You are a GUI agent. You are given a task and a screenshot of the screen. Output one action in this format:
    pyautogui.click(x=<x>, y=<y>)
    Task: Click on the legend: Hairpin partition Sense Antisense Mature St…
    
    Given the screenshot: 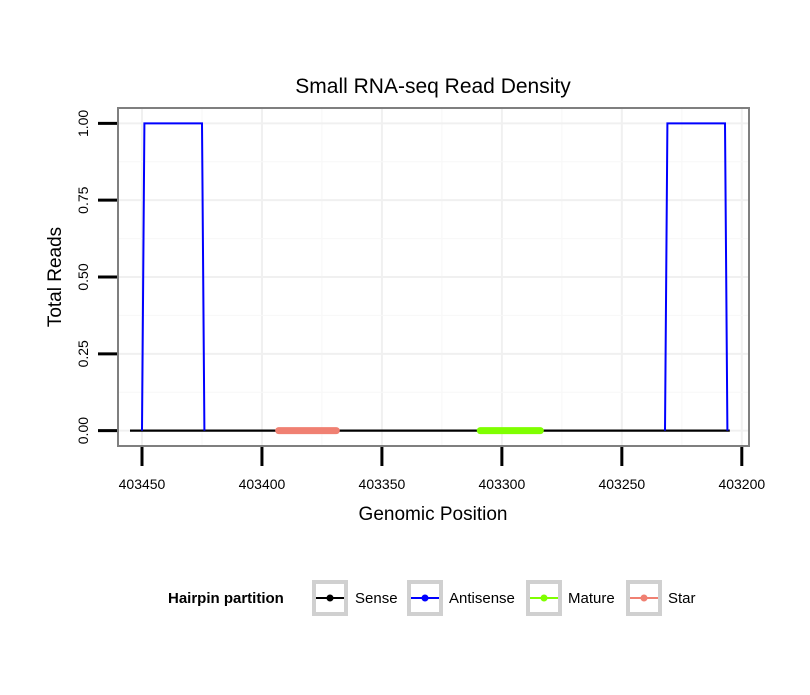 What is the action you would take?
    pyautogui.click(x=432, y=598)
    